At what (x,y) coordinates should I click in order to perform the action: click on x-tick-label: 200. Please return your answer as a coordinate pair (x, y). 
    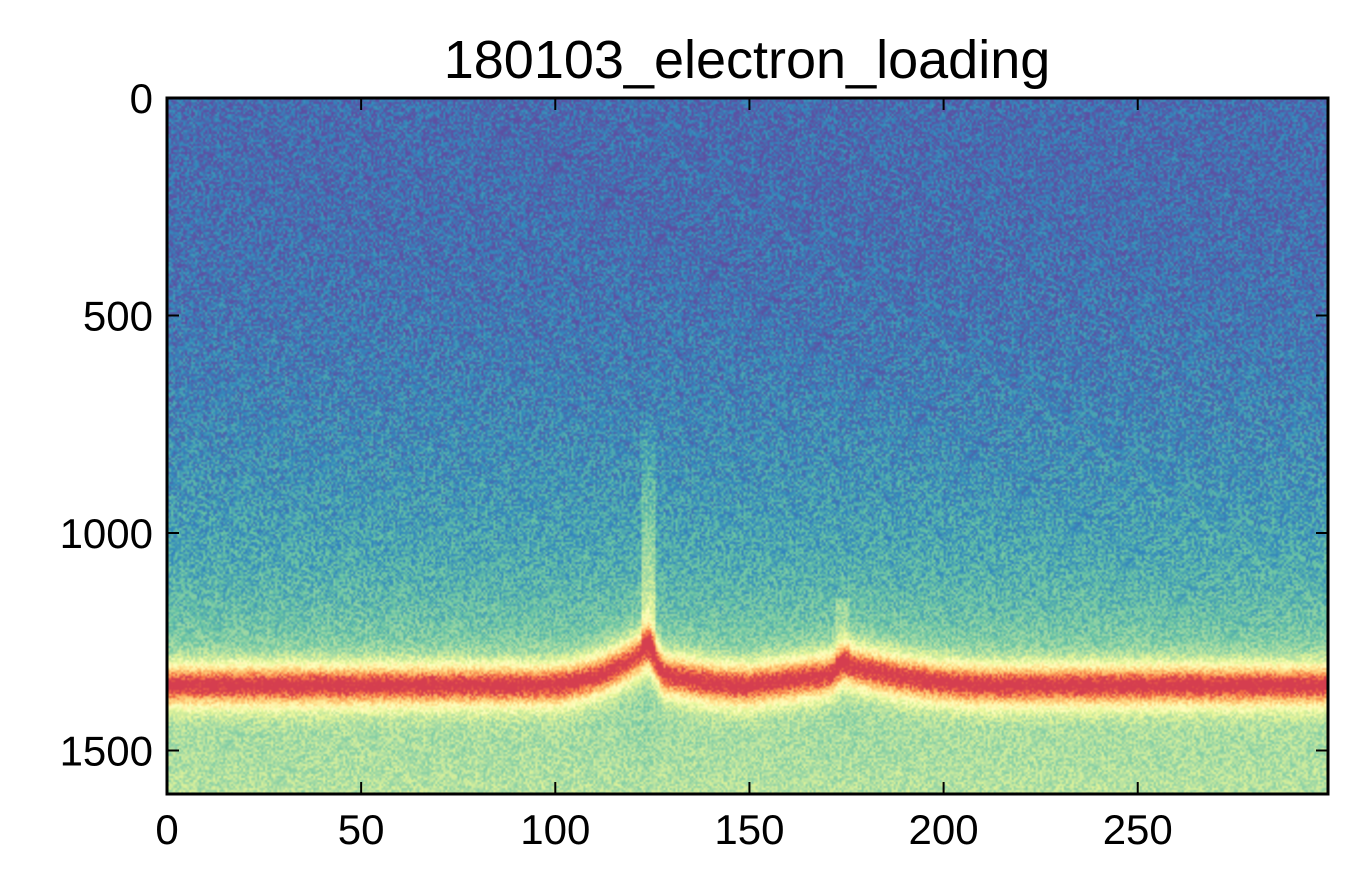
    Looking at the image, I should click on (944, 829).